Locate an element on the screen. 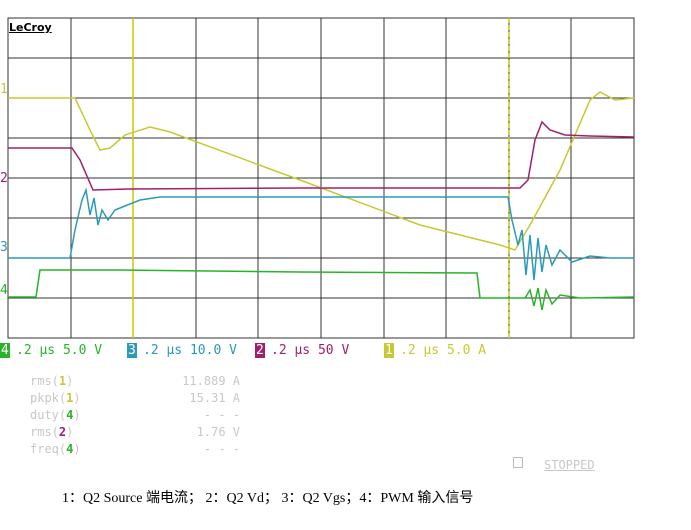 The width and height of the screenshot is (691, 530). marker: 2 is located at coordinates (4, 178).